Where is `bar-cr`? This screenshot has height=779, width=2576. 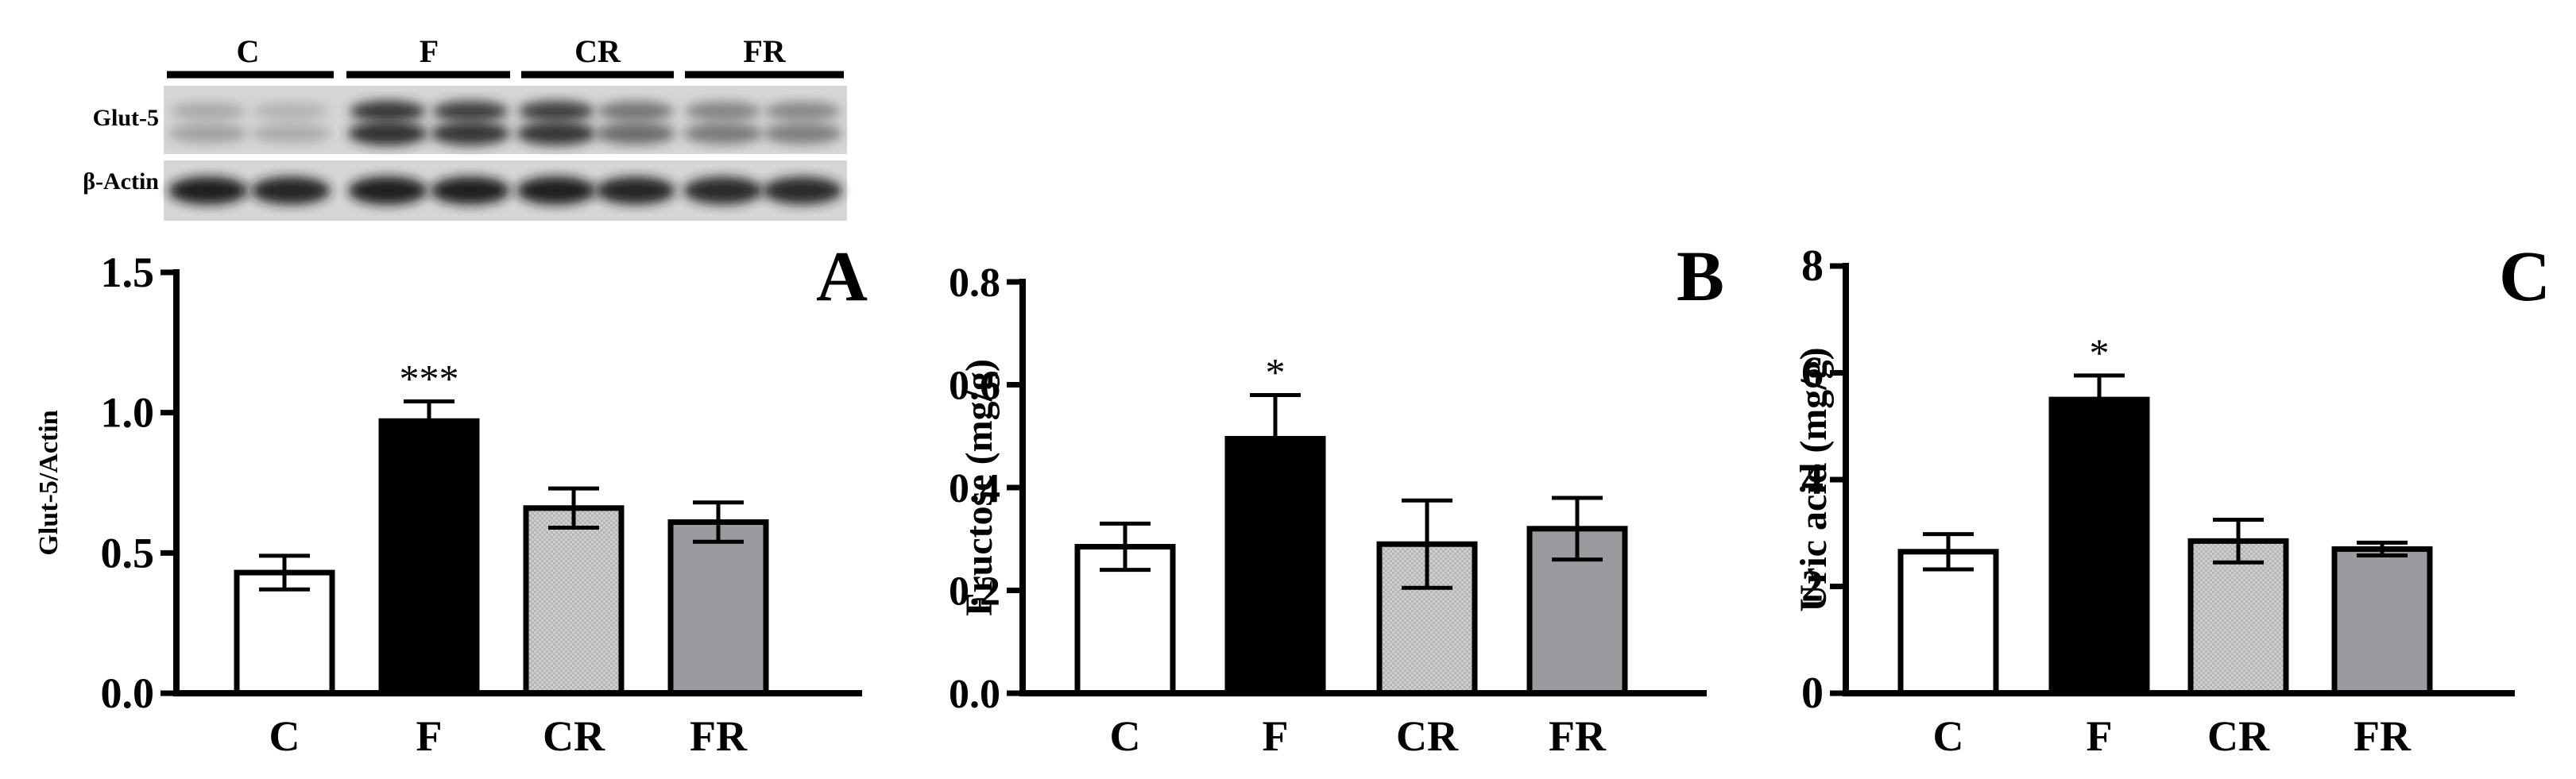 bar-cr is located at coordinates (574, 600).